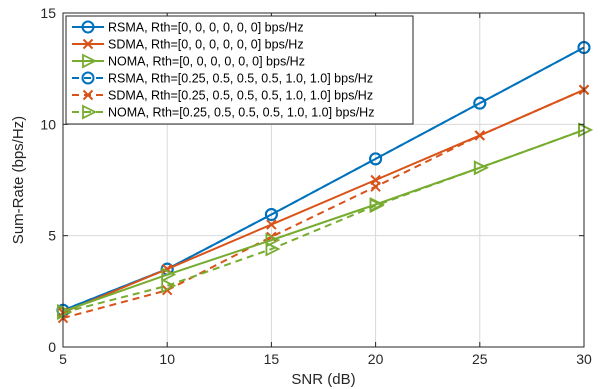 This screenshot has height=389, width=602. I want to click on x-tick-label: 25, so click(480, 359).